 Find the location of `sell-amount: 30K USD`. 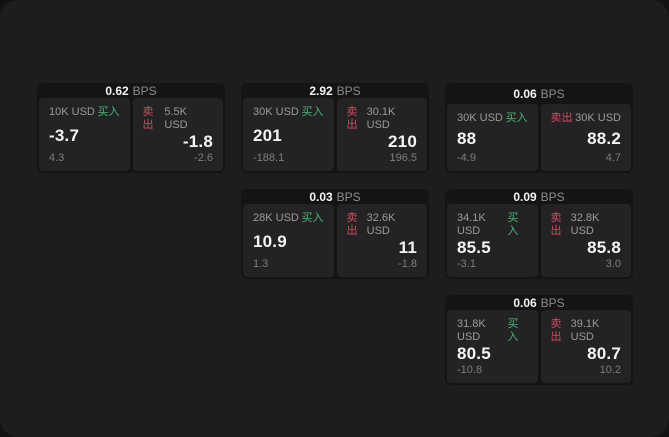

sell-amount: 30K USD is located at coordinates (598, 118).